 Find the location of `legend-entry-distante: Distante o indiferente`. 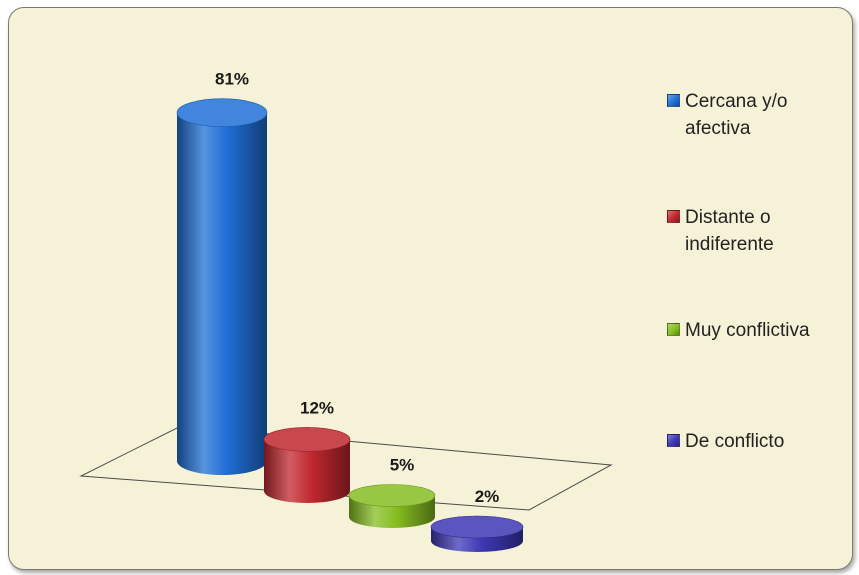

legend-entry-distante: Distante o indiferente is located at coordinates (759, 231).